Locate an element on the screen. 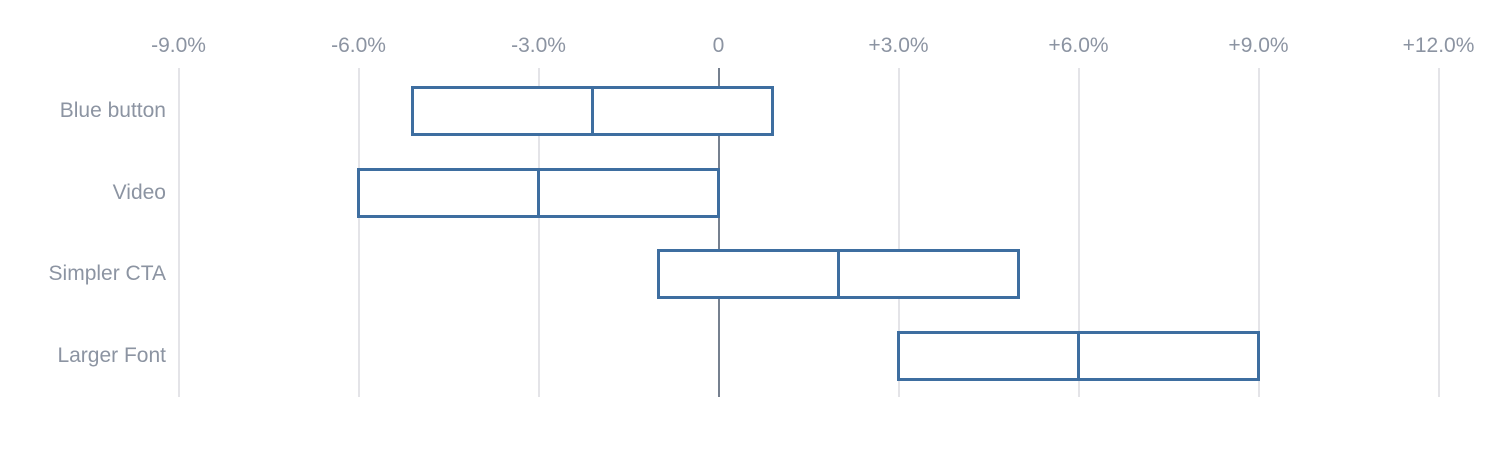  x-tick-label: -3.0% is located at coordinates (538, 45).